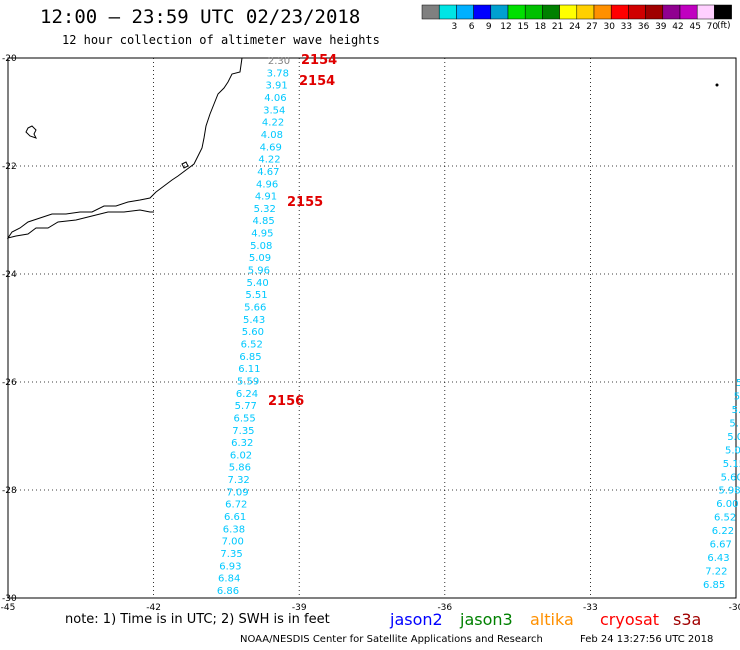 Image resolution: width=740 pixels, height=650 pixels. What do you see at coordinates (731, 464) in the screenshot?
I see `wave-height-value: 5.15` at bounding box center [731, 464].